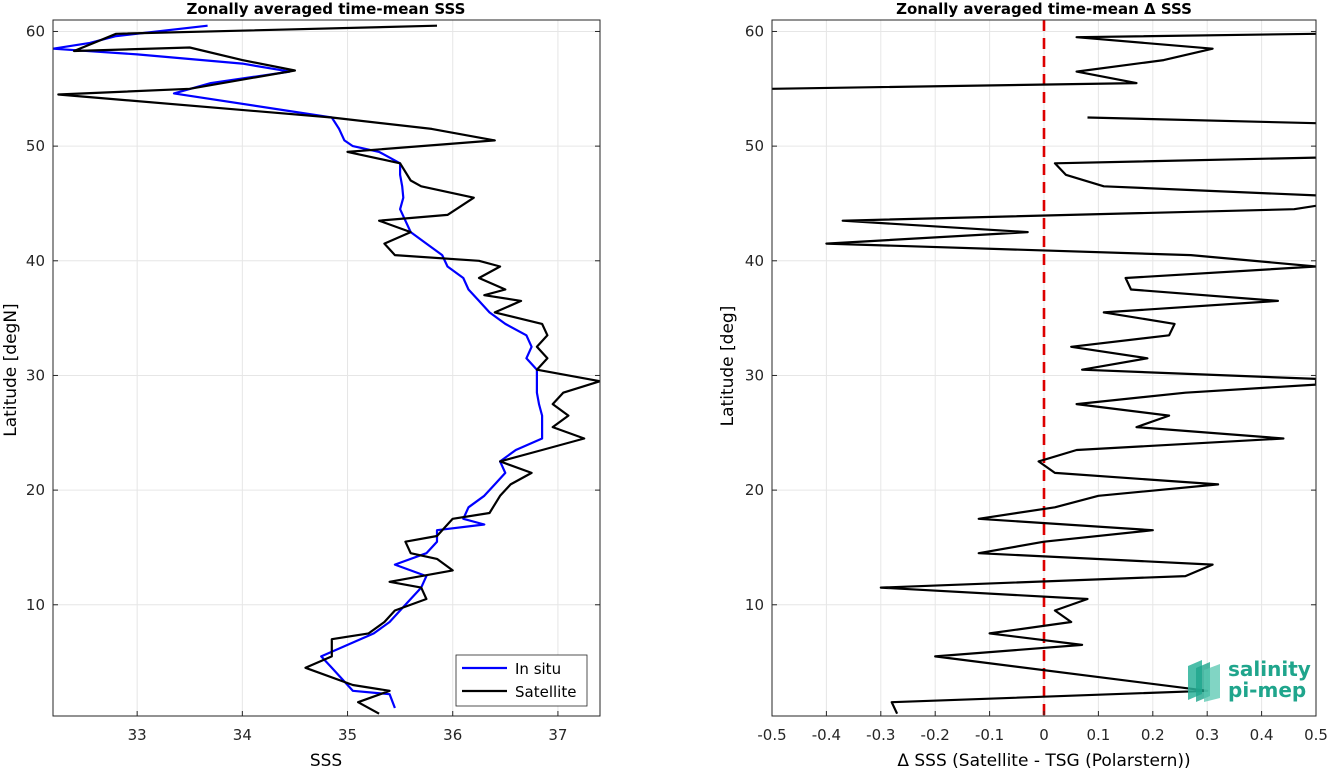 This screenshot has height=769, width=1330. What do you see at coordinates (35, 31) in the screenshot?
I see `left-ytick-label-5: 60` at bounding box center [35, 31].